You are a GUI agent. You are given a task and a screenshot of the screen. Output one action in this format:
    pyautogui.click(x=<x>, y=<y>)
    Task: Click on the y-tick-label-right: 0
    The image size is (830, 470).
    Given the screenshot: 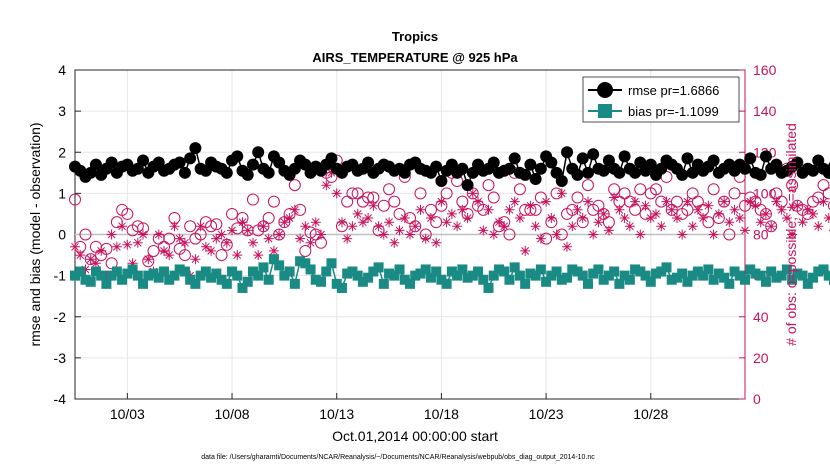 What is the action you would take?
    pyautogui.click(x=757, y=399)
    